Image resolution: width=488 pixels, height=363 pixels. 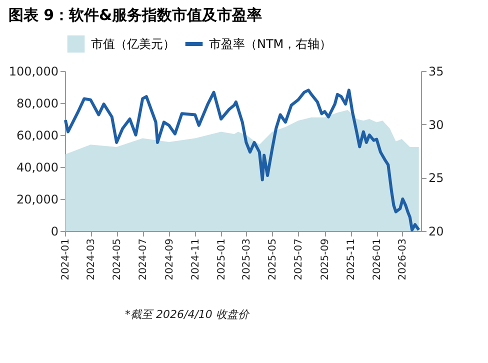 What do you see at coordinates (378, 259) in the screenshot?
I see `x-tick-label: 2026-01` at bounding box center [378, 259].